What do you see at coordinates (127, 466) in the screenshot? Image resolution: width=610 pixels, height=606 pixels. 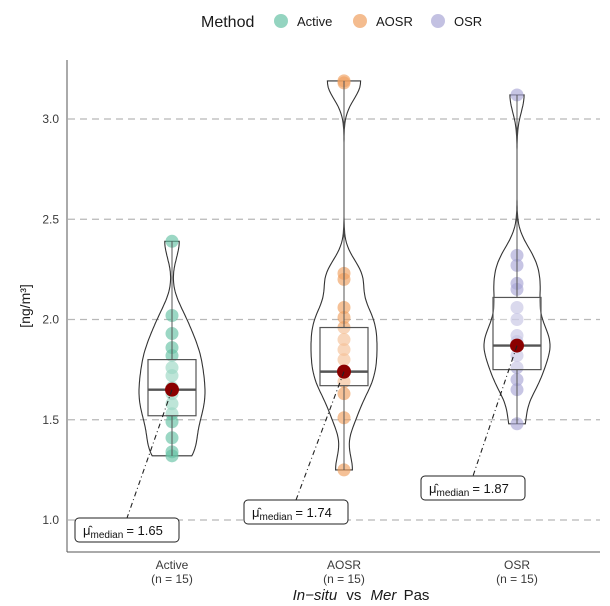 I see `median-annotation: μ̂median = 1.65` at bounding box center [127, 466].